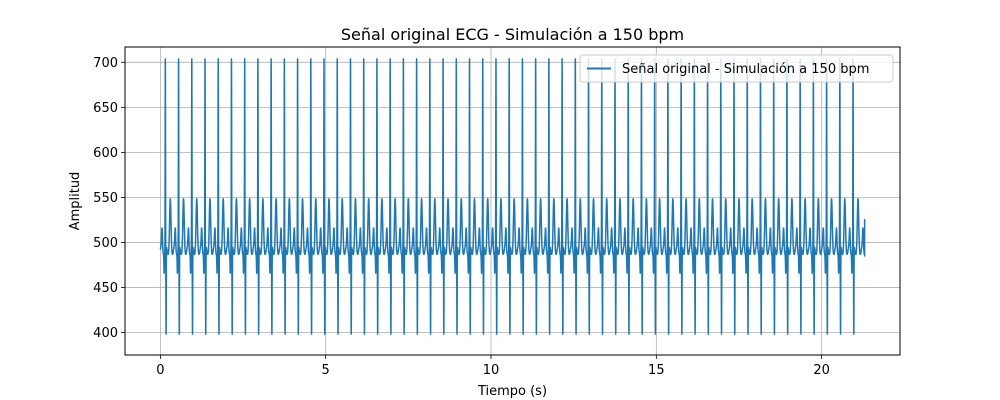  What do you see at coordinates (75, 201) in the screenshot?
I see `y-axis-label: Amplitud` at bounding box center [75, 201].